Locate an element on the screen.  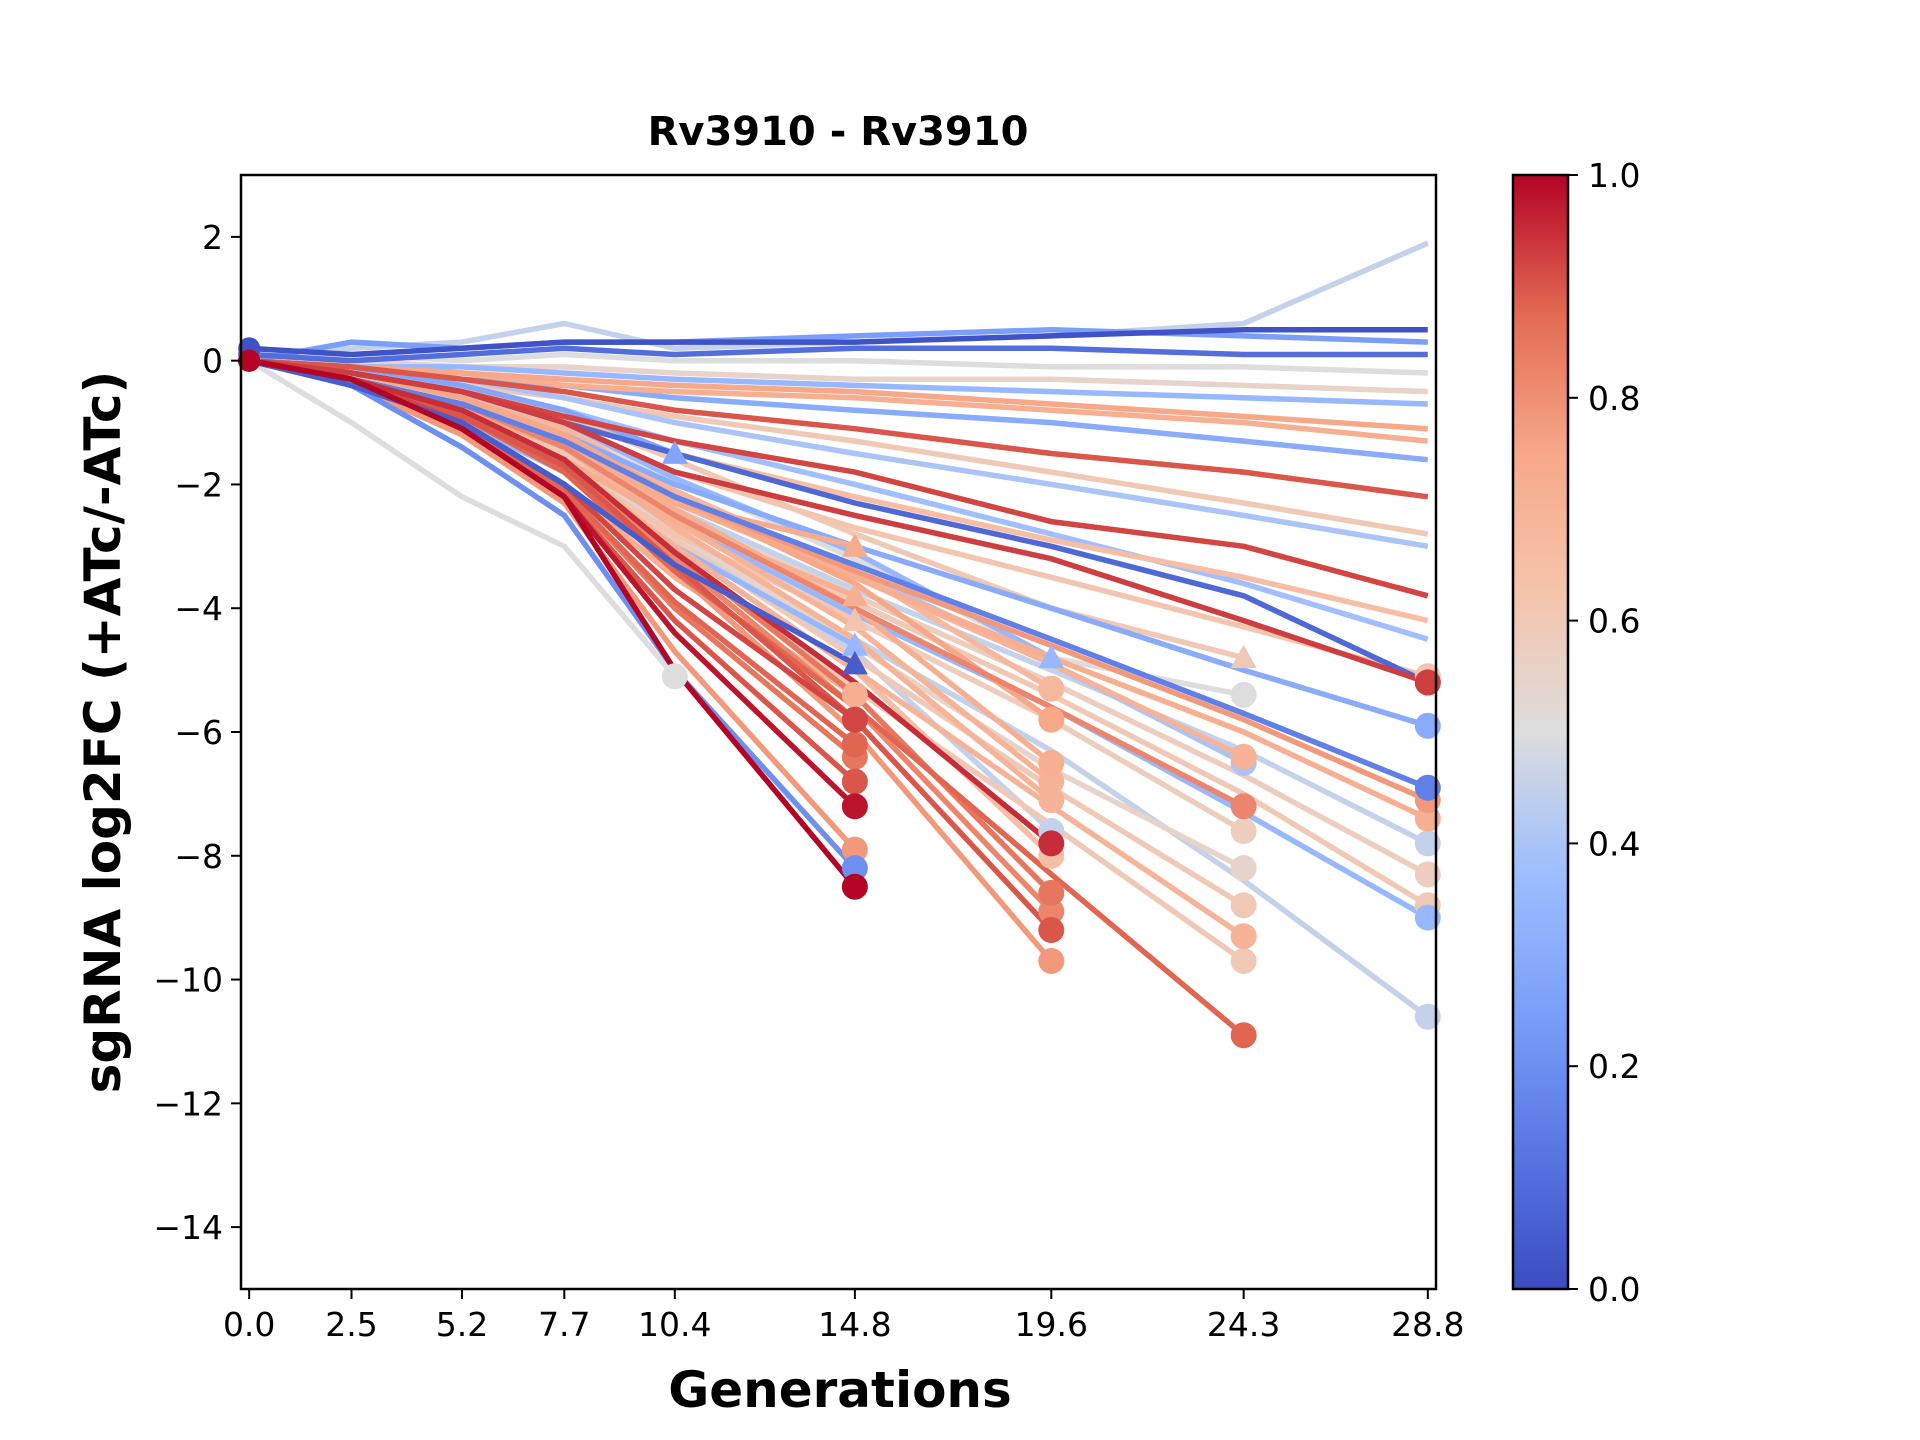
colorbar-tick-label: 0.2 is located at coordinates (1614, 1066).